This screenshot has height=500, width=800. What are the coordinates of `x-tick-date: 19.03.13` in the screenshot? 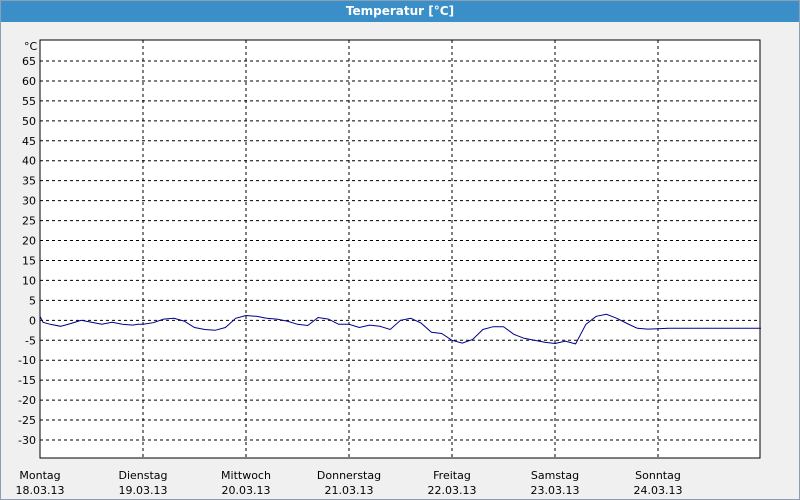 It's located at (143, 490).